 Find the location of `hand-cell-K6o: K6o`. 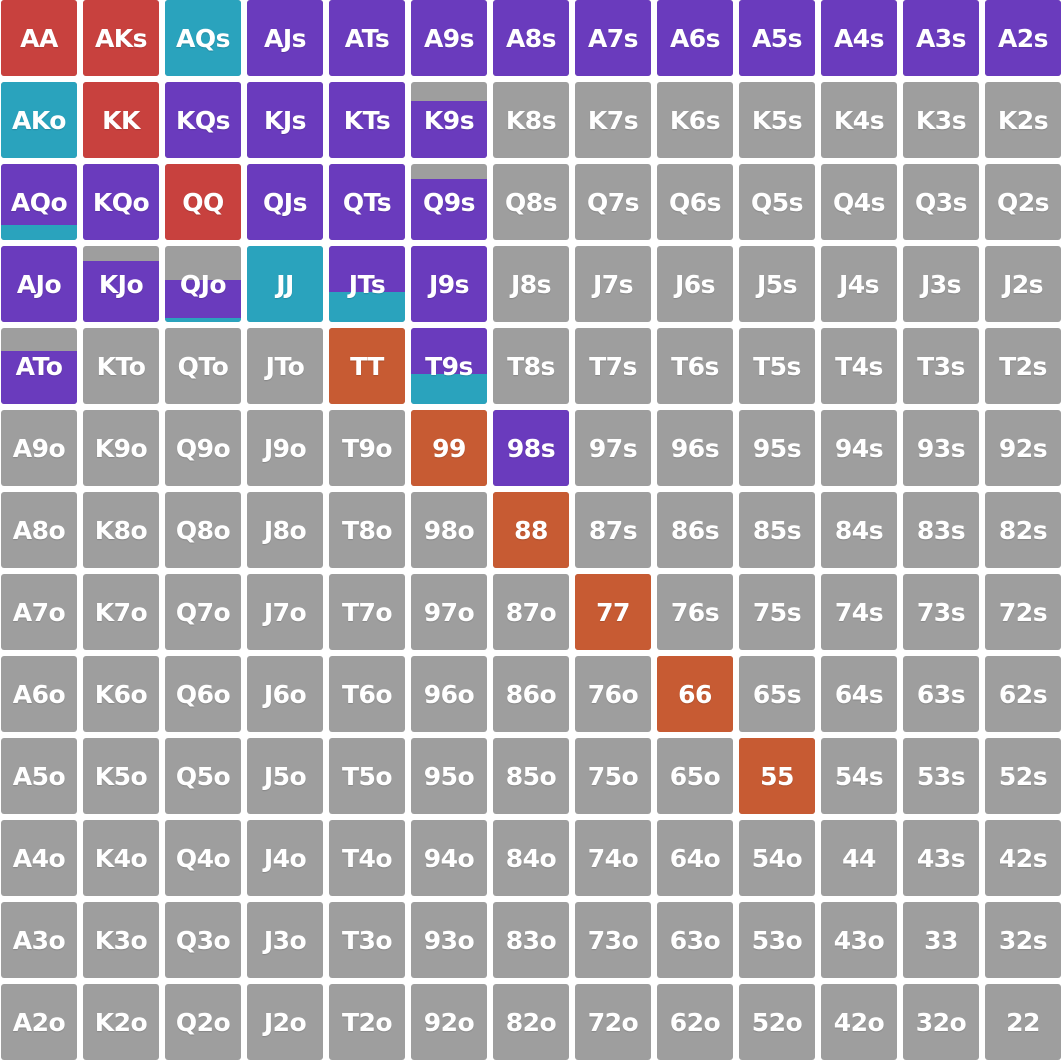

hand-cell-K6o: K6o is located at coordinates (121, 694).